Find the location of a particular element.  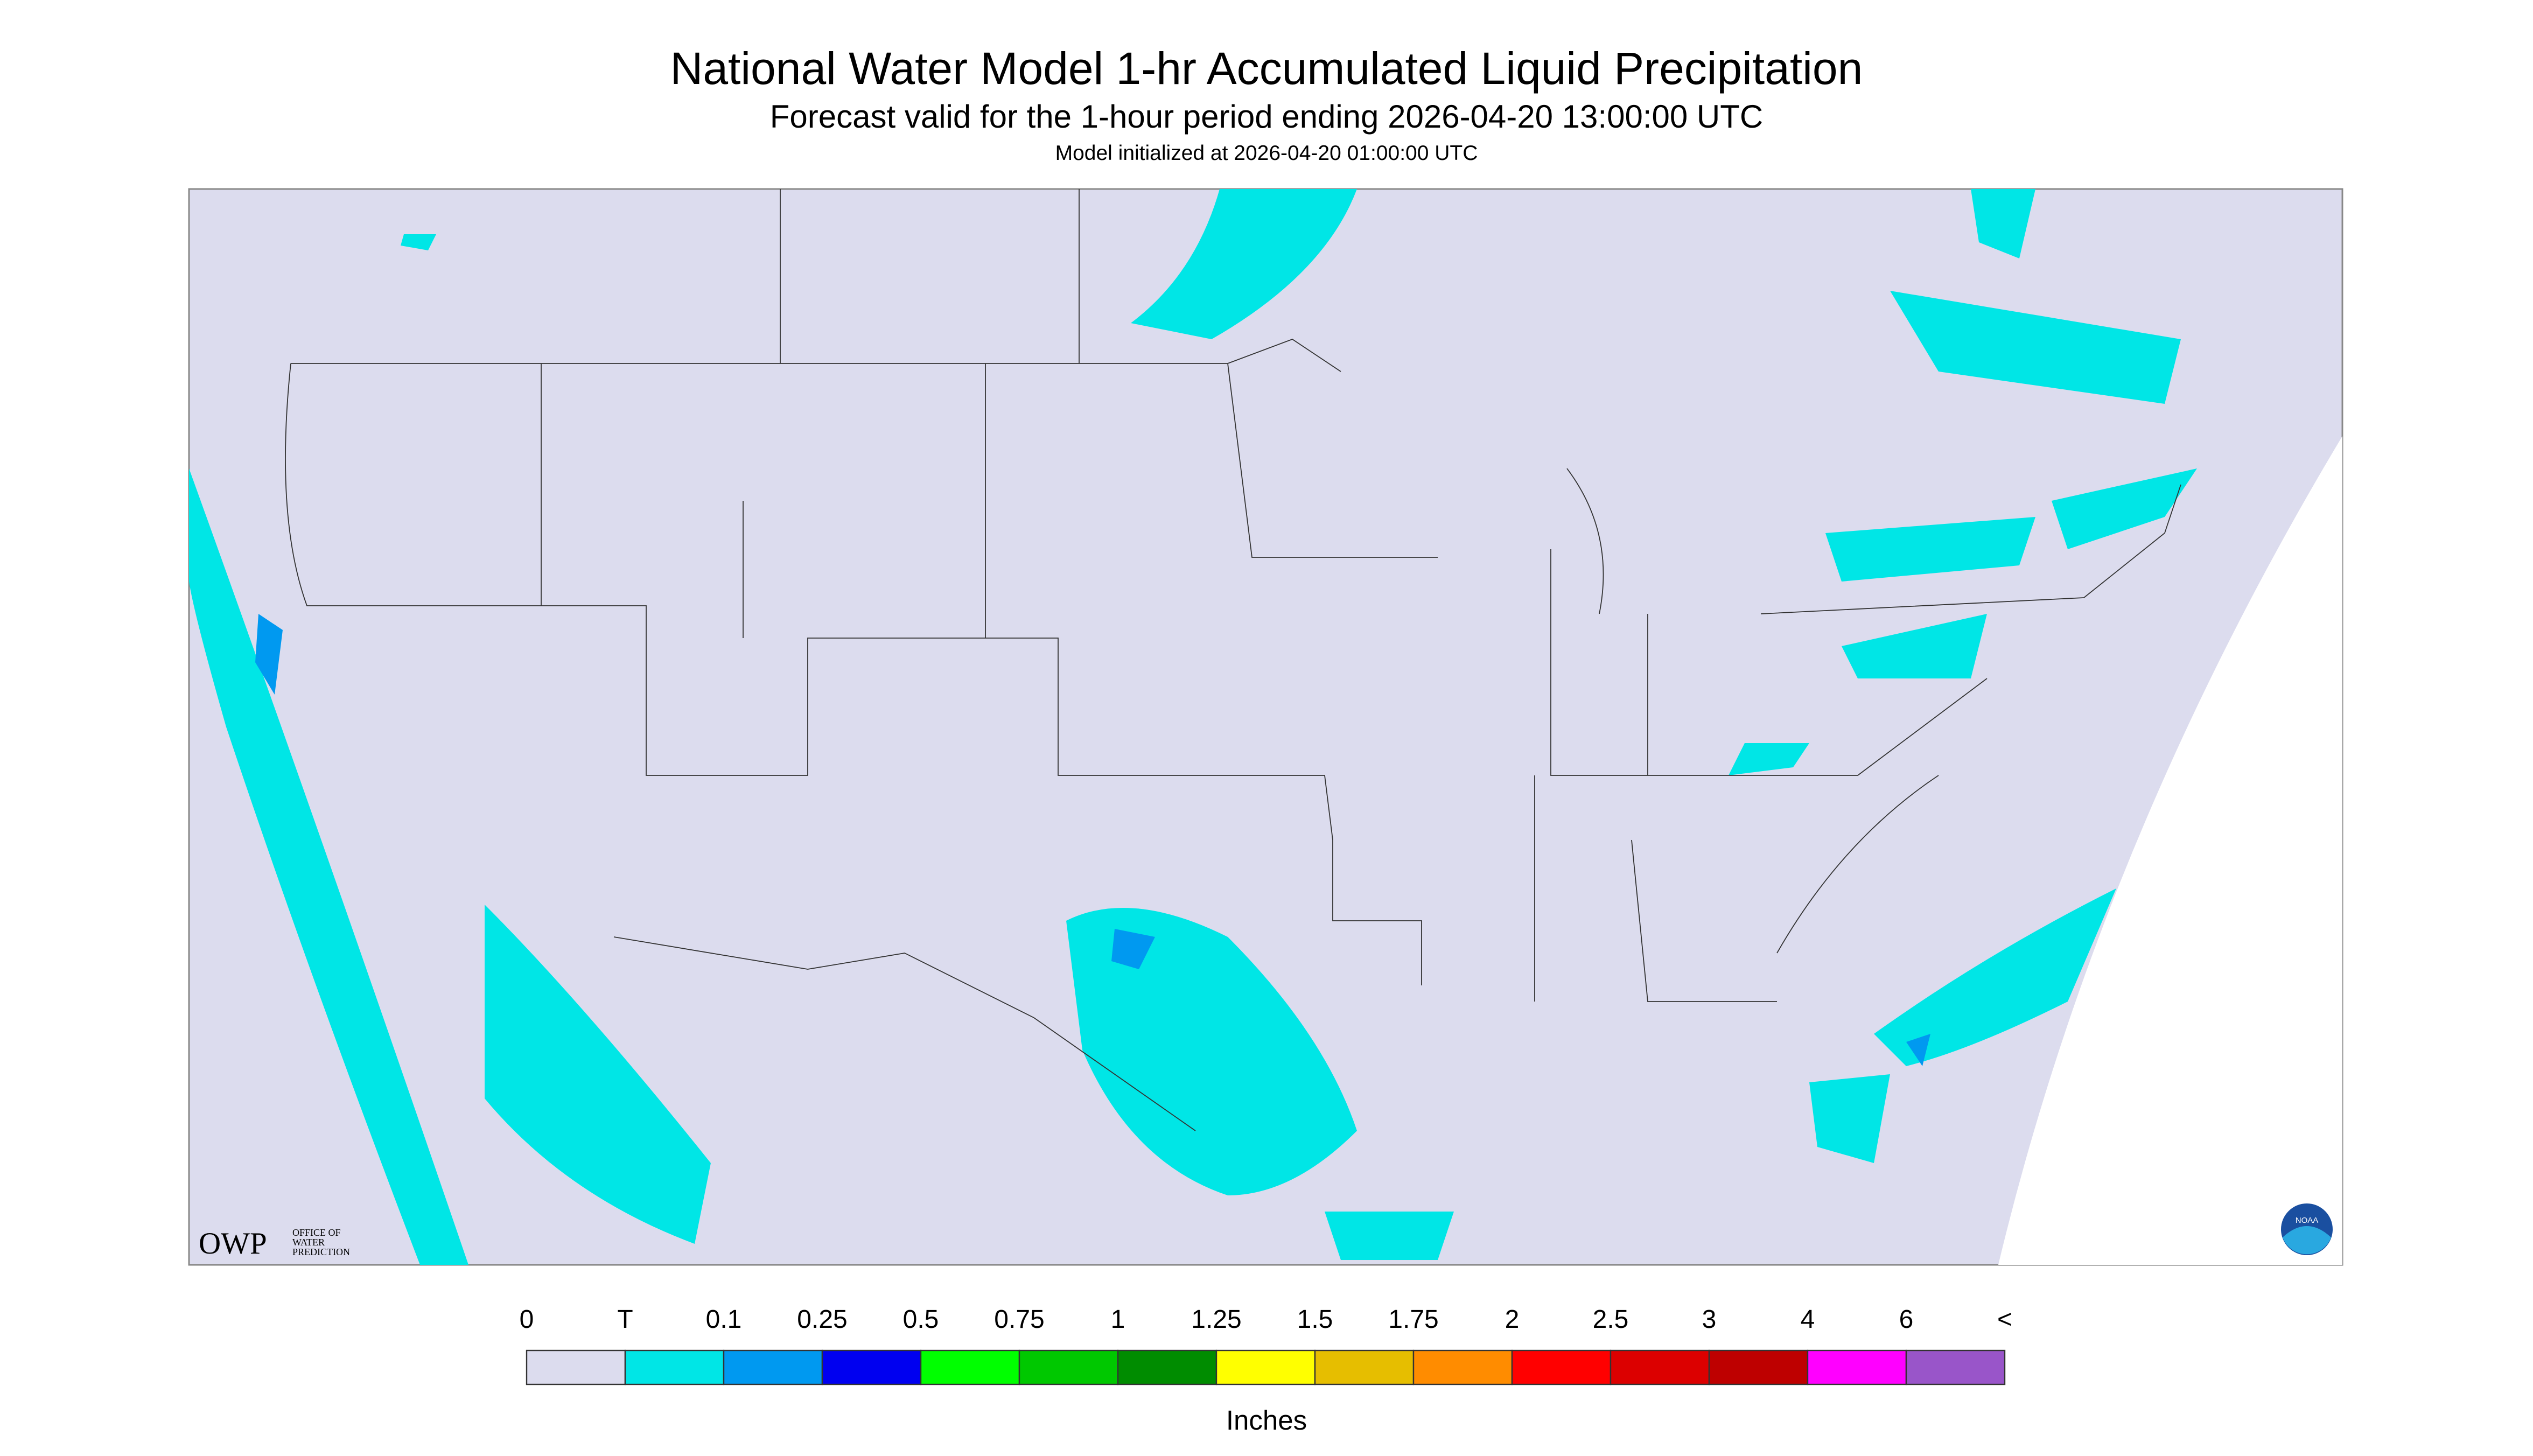

legend-label: 0.25 is located at coordinates (822, 1319).